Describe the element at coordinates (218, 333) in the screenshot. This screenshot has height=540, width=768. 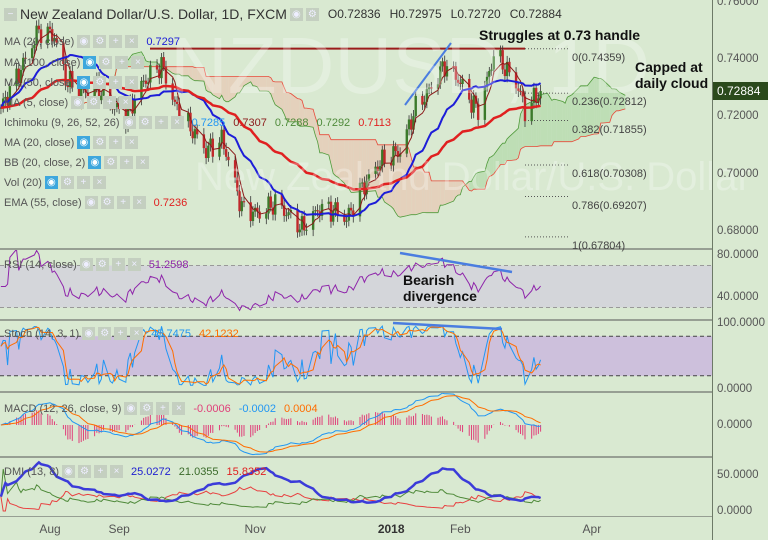
I see `indicator-value: 42.1232` at that location.